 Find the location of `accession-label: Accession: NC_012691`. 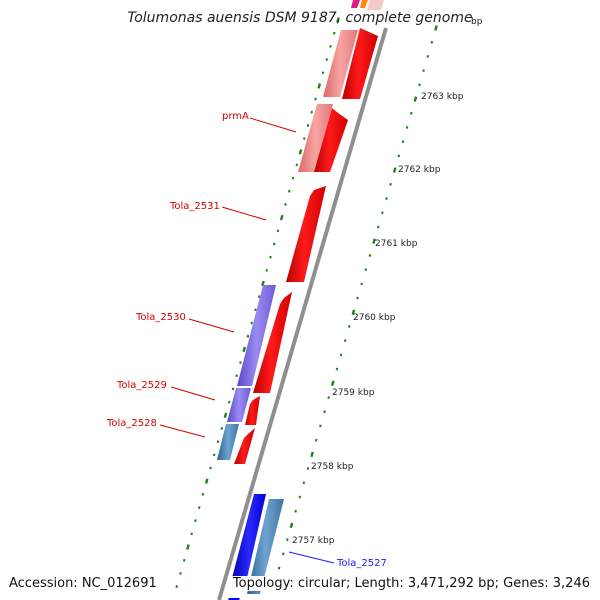

accession-label: Accession: NC_012691 is located at coordinates (83, 583).